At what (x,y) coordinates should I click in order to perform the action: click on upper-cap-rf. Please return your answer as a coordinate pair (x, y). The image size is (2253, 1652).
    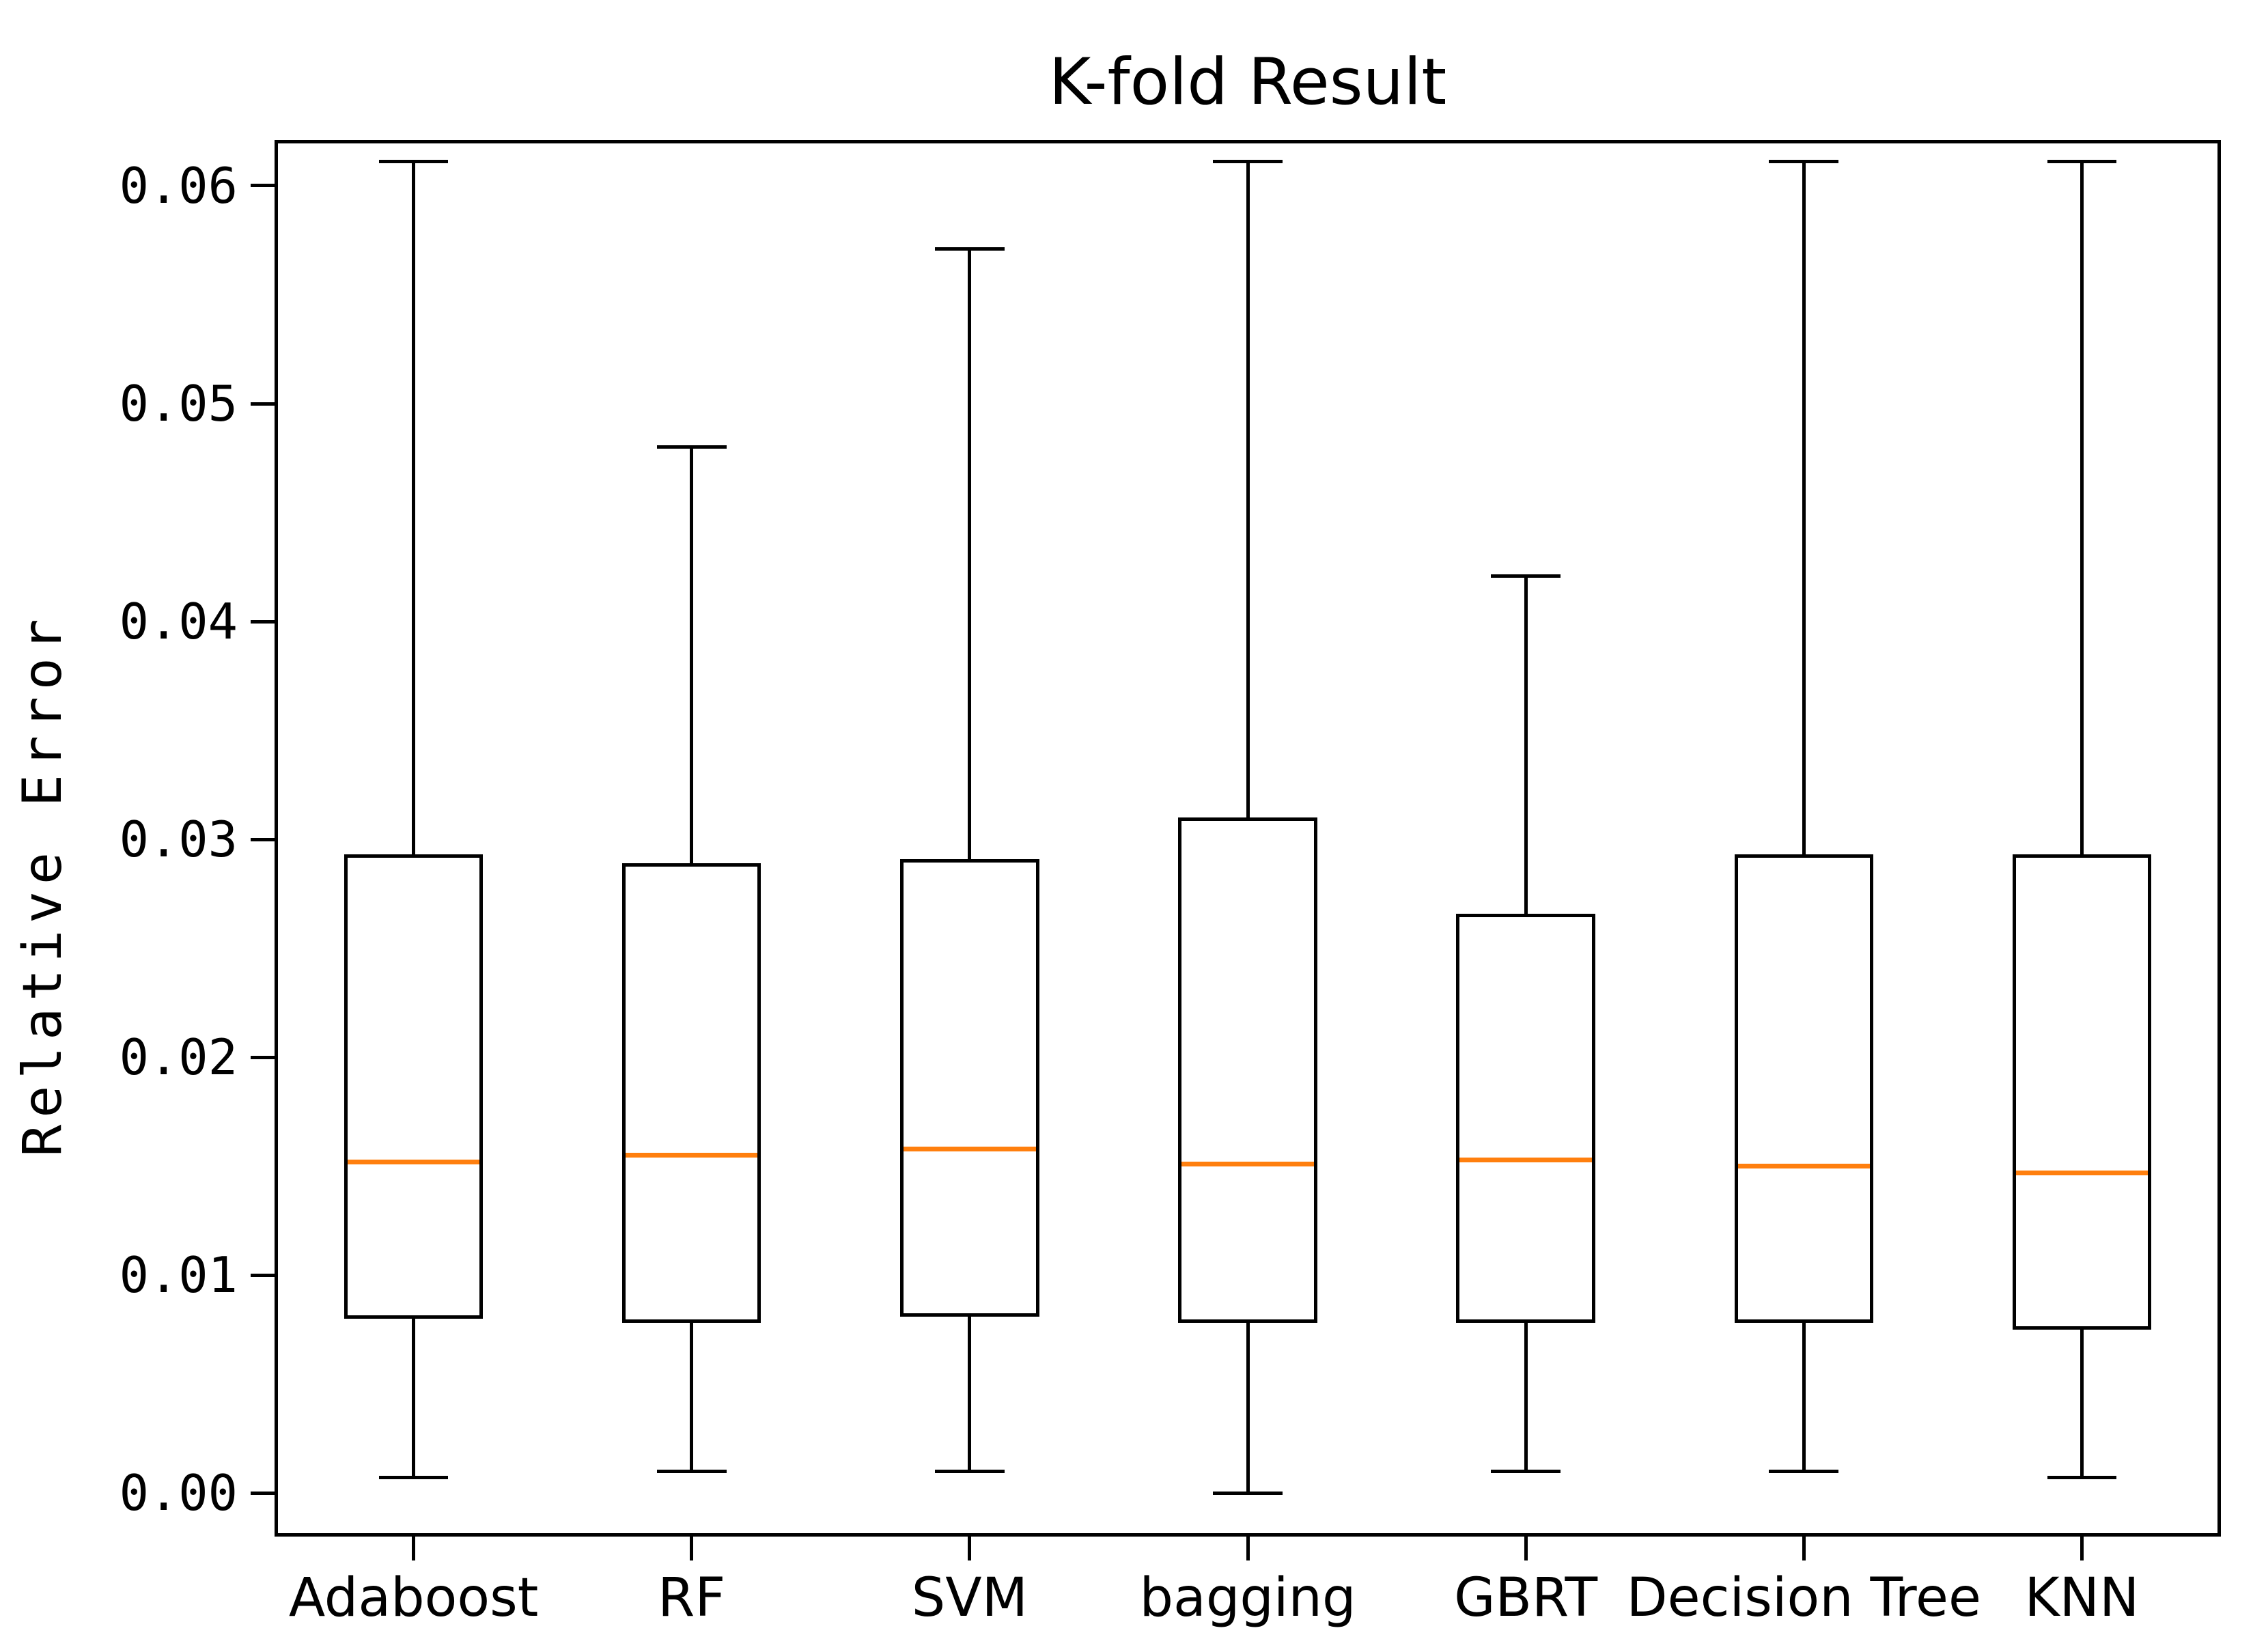
    Looking at the image, I should click on (691, 447).